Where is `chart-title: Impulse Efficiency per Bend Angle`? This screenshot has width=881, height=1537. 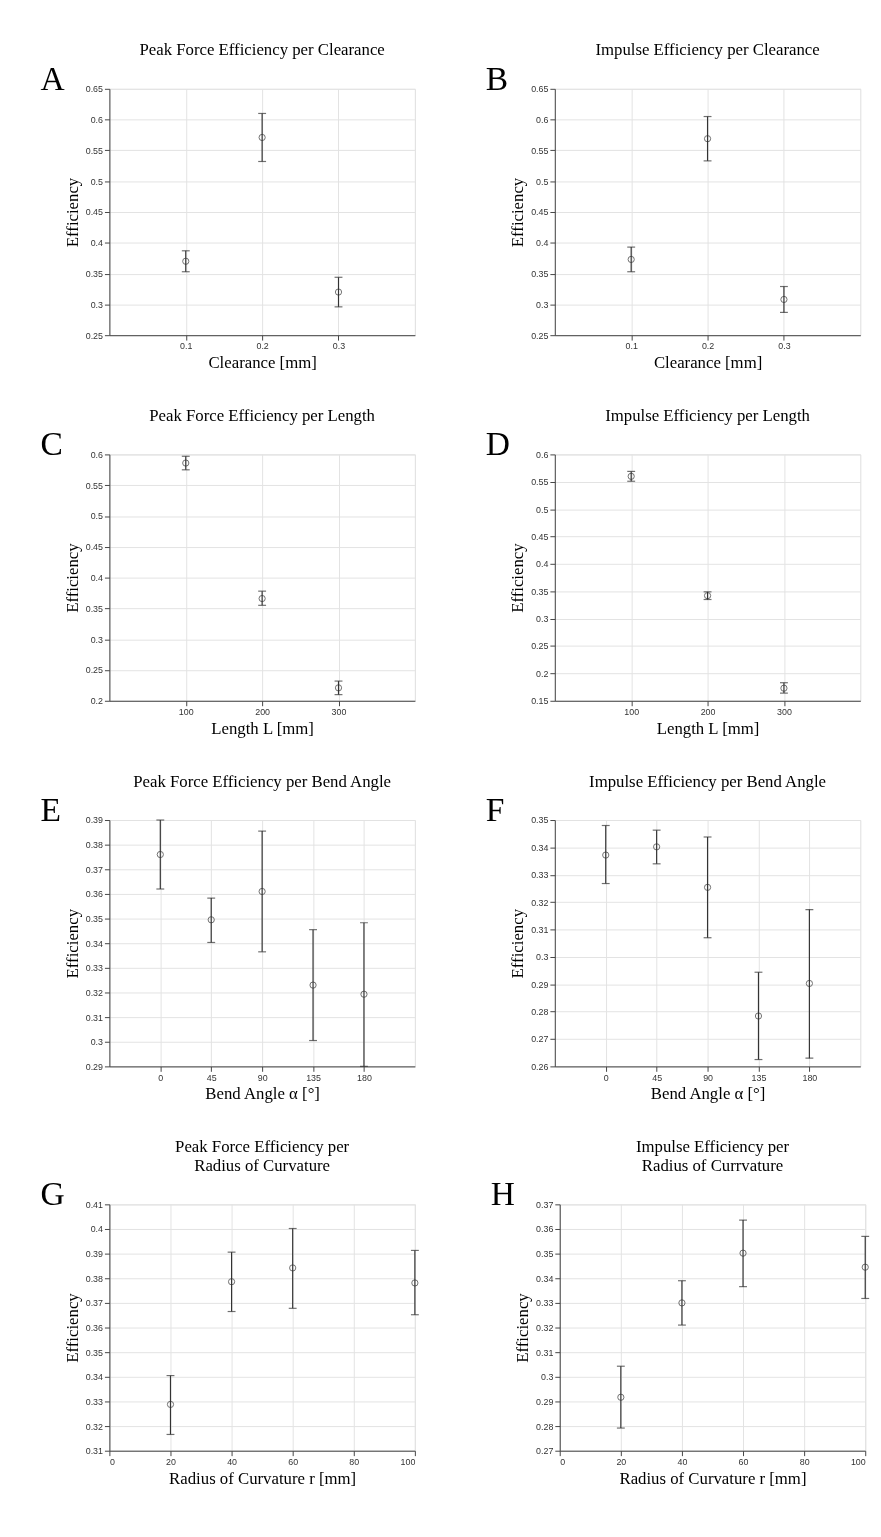
chart-title: Impulse Efficiency per Bend Angle is located at coordinates (708, 781).